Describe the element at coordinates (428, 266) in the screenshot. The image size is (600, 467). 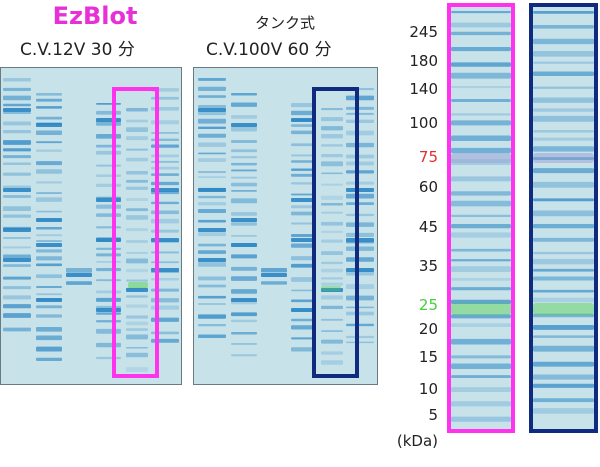
I see `marker-label: 35` at that location.